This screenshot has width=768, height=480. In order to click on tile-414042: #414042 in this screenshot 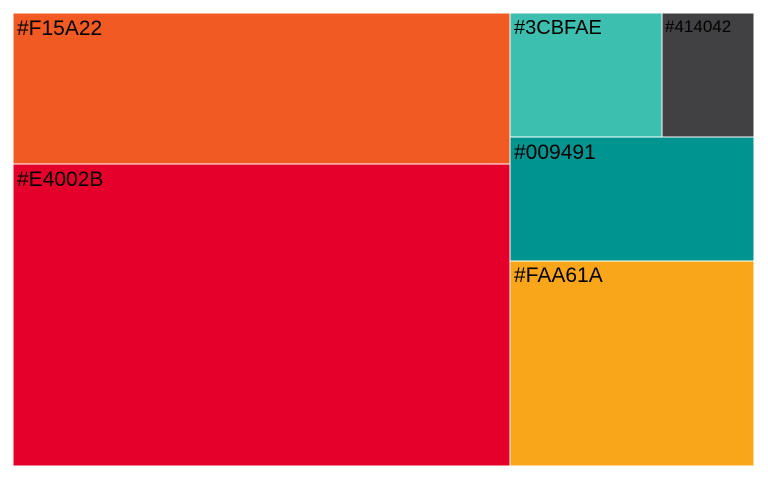, I will do `click(708, 75)`.